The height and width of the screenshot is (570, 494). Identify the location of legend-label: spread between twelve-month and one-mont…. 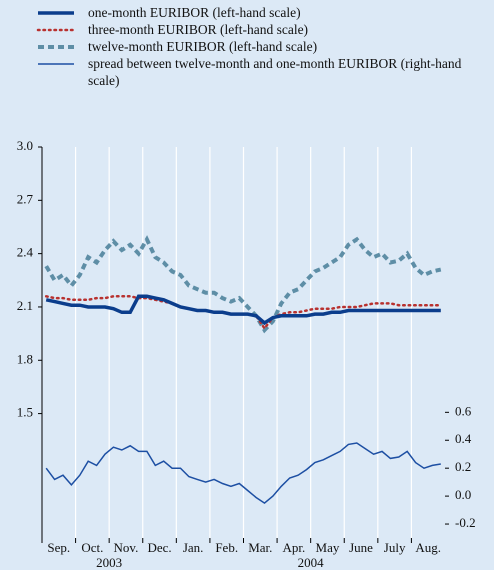
(275, 72).